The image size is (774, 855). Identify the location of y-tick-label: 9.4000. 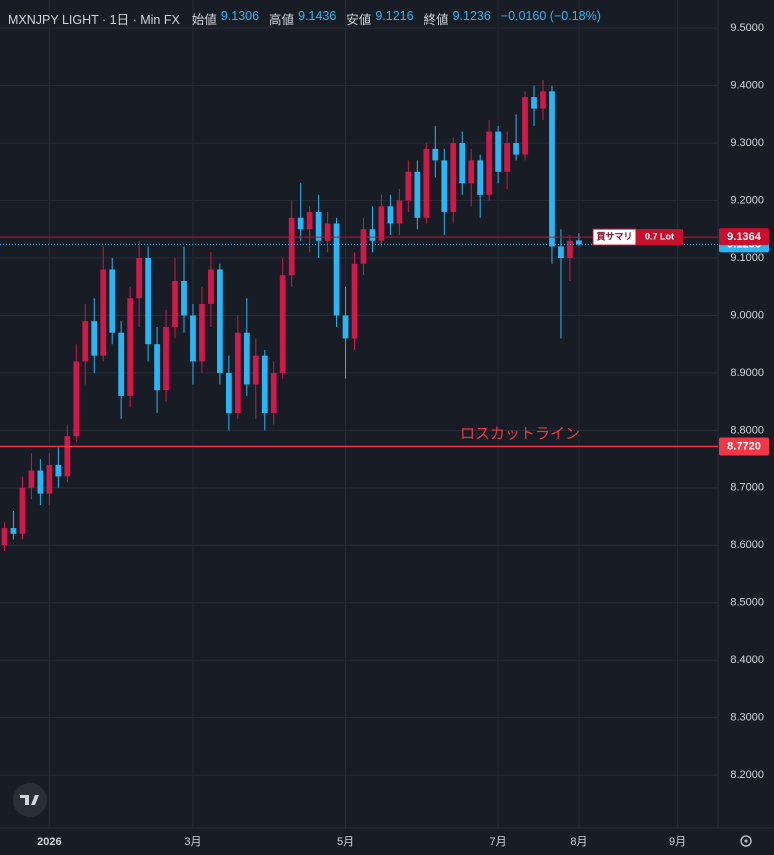
(747, 86).